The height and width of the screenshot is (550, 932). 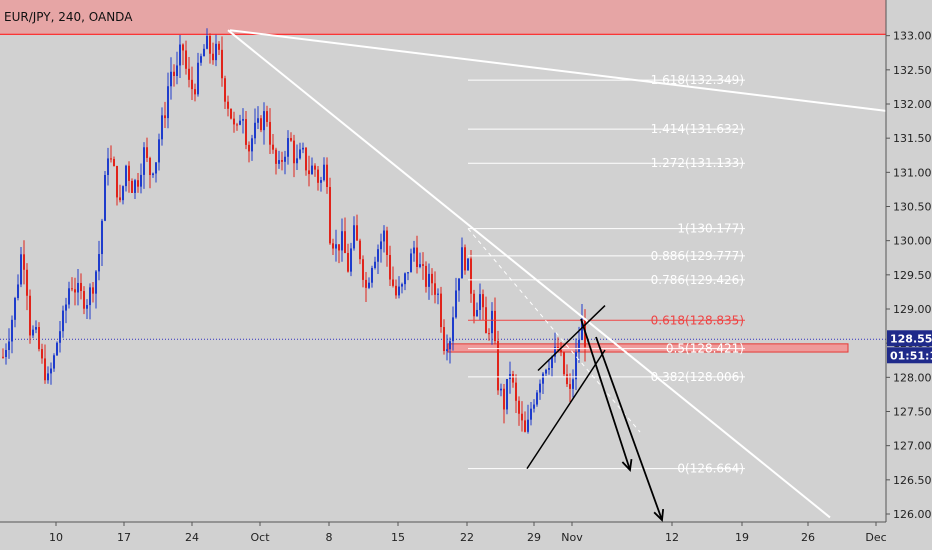 I want to click on countdown-badge, so click(x=909, y=355).